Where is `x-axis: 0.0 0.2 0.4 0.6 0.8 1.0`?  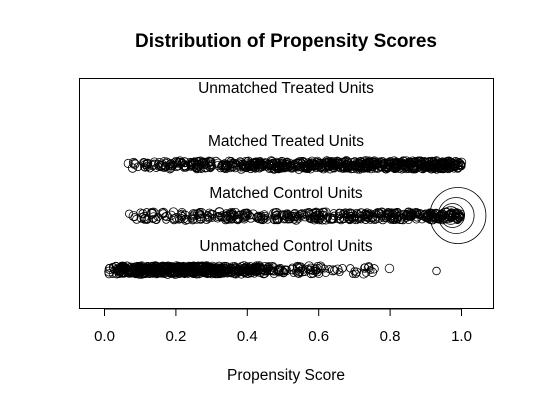
x-axis: 0.0 0.2 0.4 0.6 0.8 1.0 is located at coordinates (283, 327).